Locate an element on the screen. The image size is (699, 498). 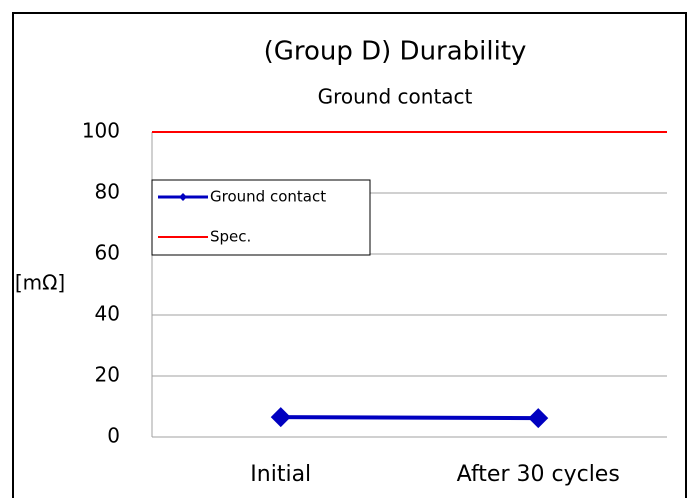
chart-title: (Group D) Durability is located at coordinates (395, 52).